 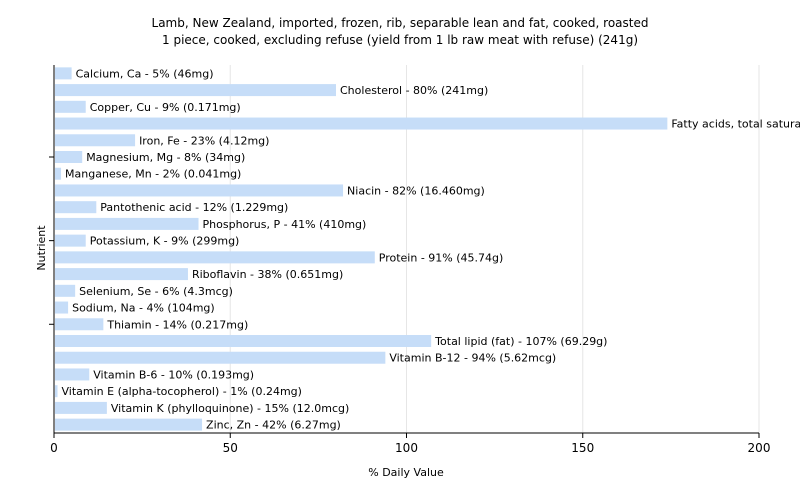 What do you see at coordinates (273, 425) in the screenshot?
I see `bar-label: Zinc, Zn - 42% (6.27mg)` at bounding box center [273, 425].